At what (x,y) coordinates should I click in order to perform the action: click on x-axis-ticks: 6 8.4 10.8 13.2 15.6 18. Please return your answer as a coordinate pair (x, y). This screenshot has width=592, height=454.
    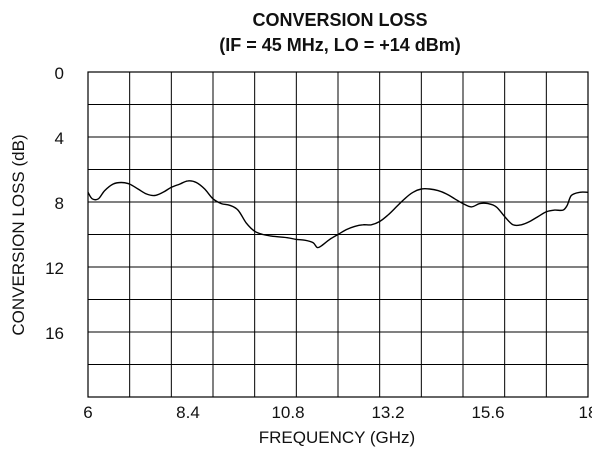
    Looking at the image, I should click on (337, 412).